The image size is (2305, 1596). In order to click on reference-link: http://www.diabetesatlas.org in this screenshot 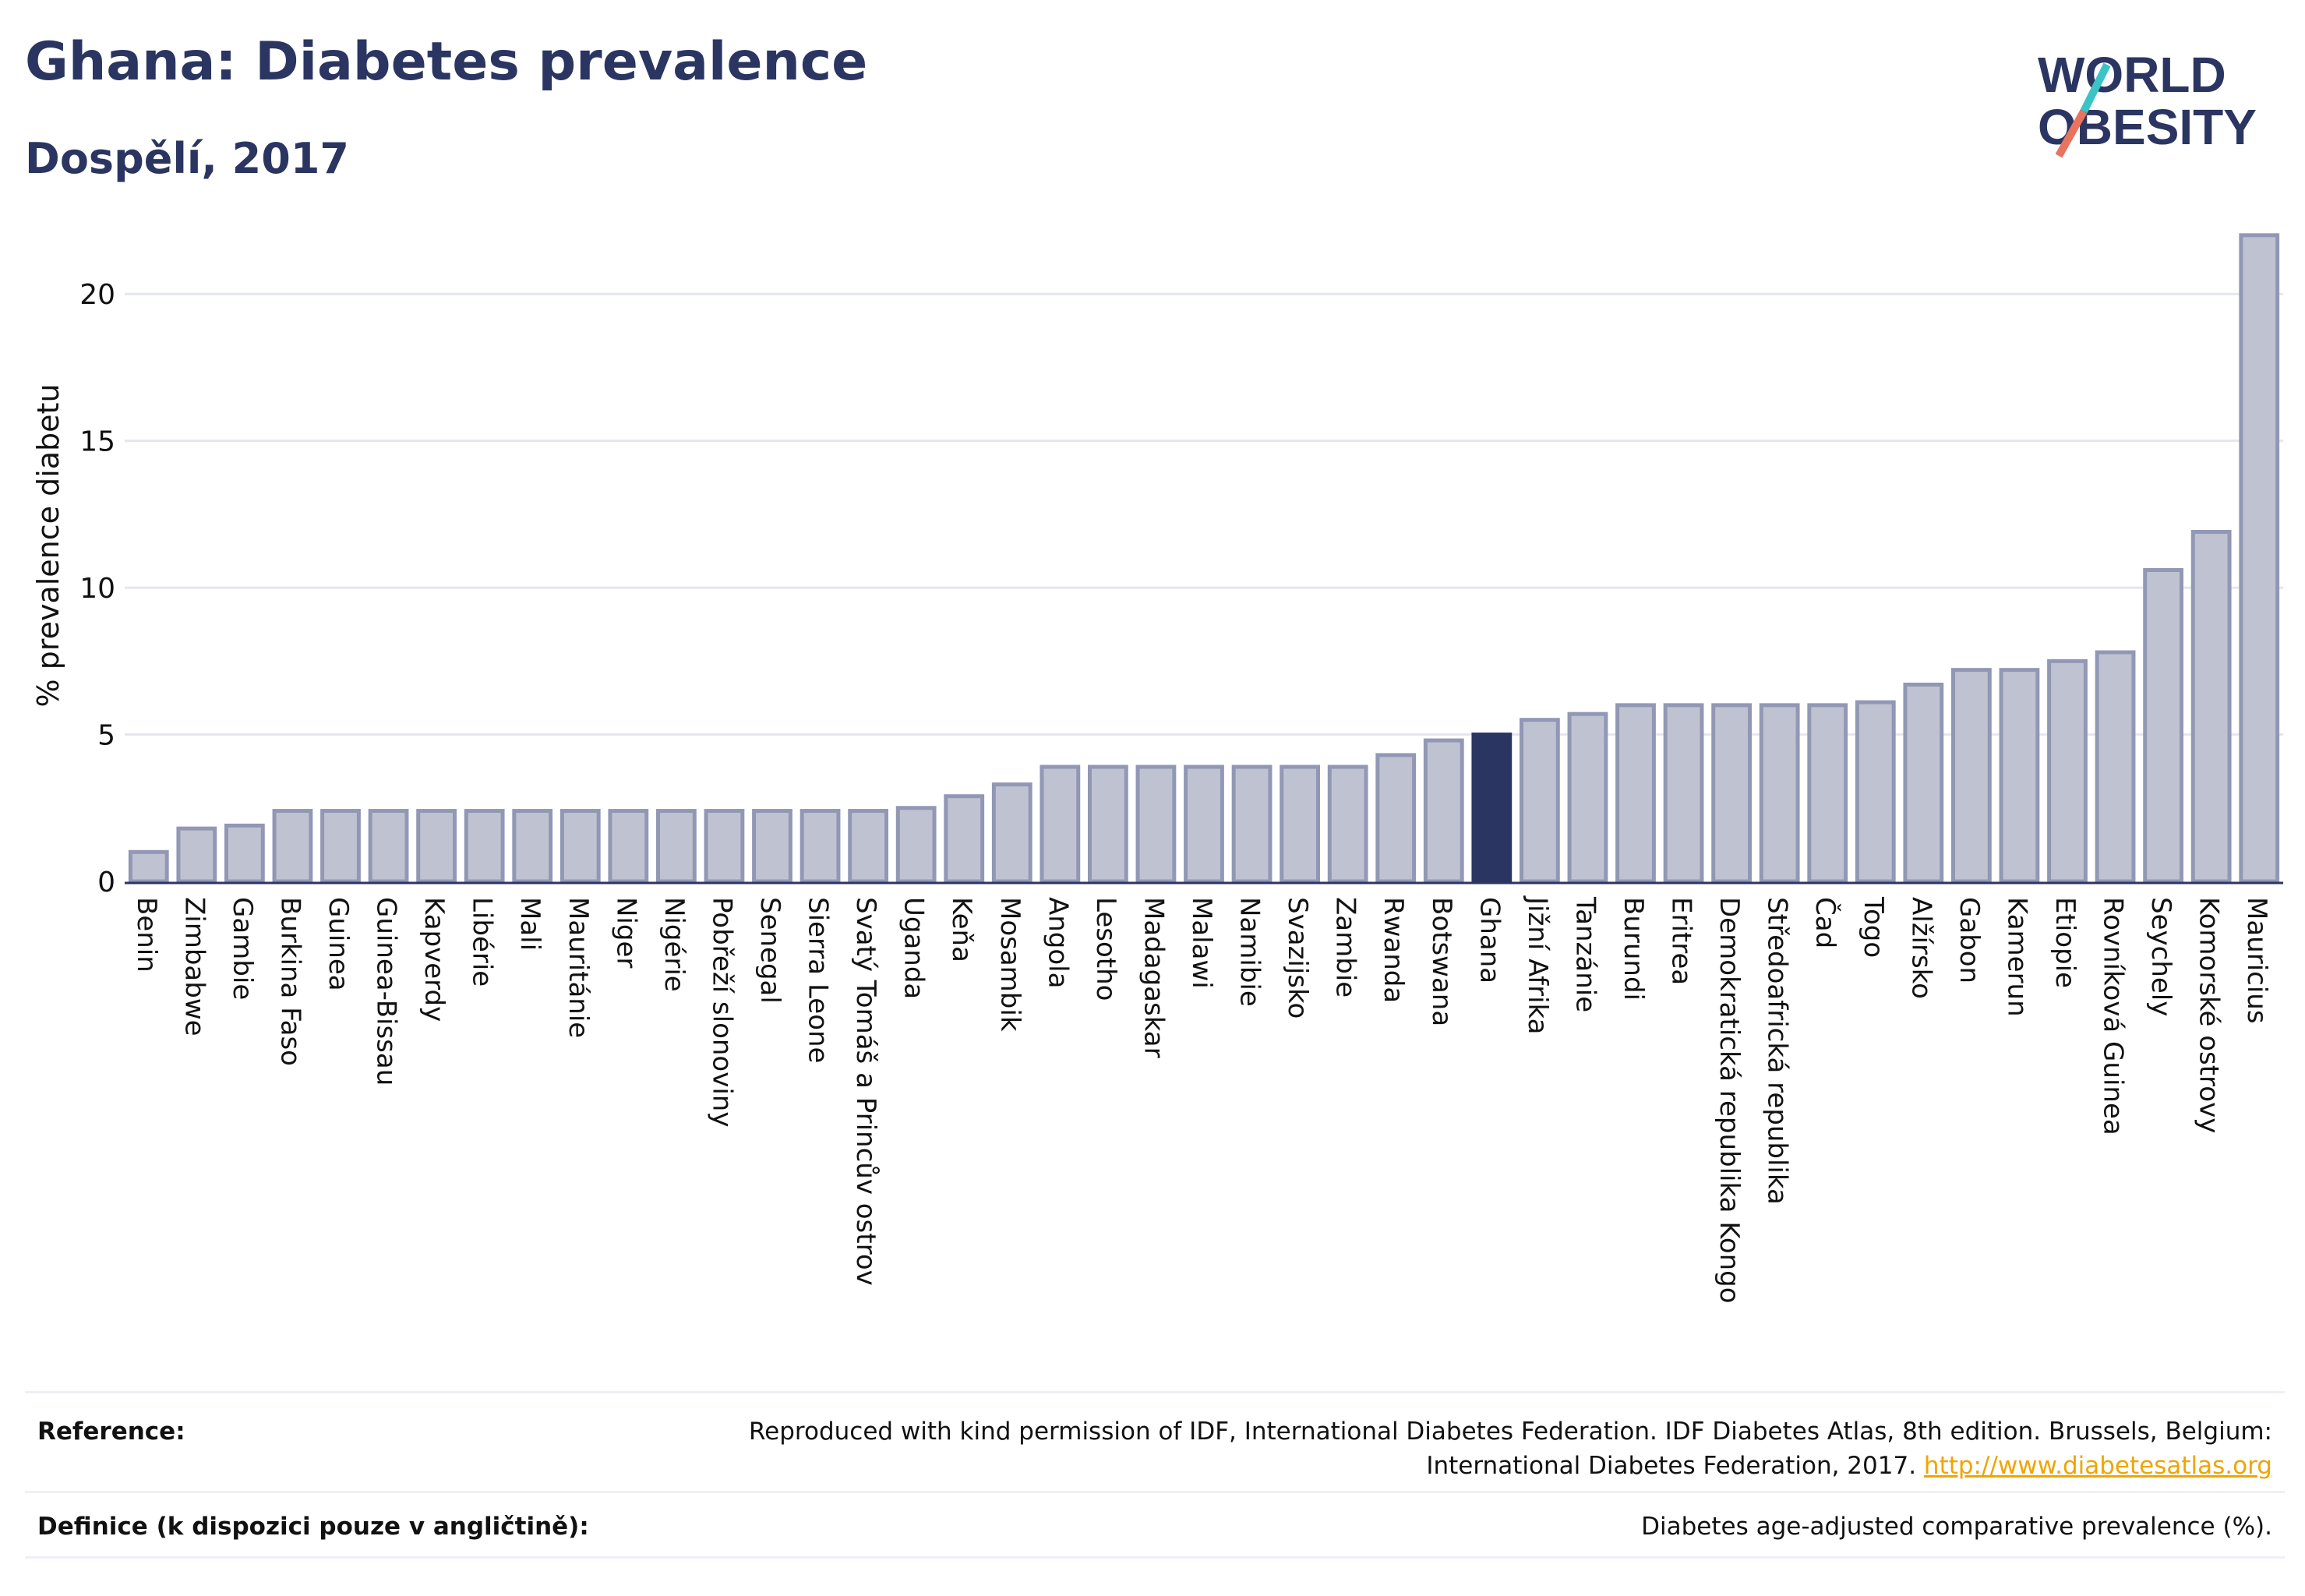, I will do `click(2097, 1466)`.